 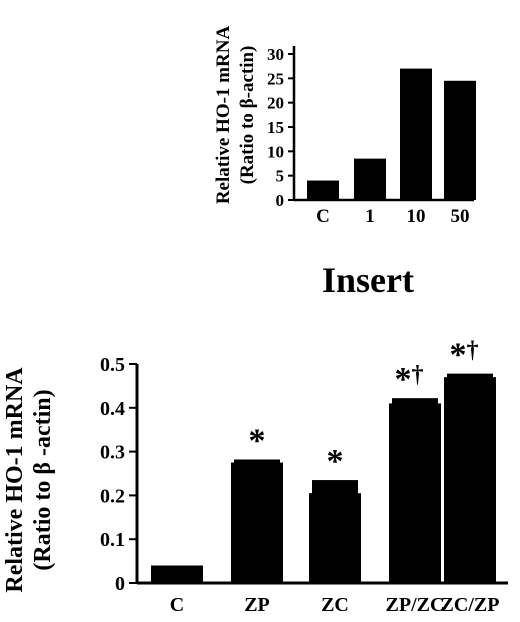 What do you see at coordinates (470, 605) in the screenshot?
I see `x-category-label: ZC/ZP` at bounding box center [470, 605].